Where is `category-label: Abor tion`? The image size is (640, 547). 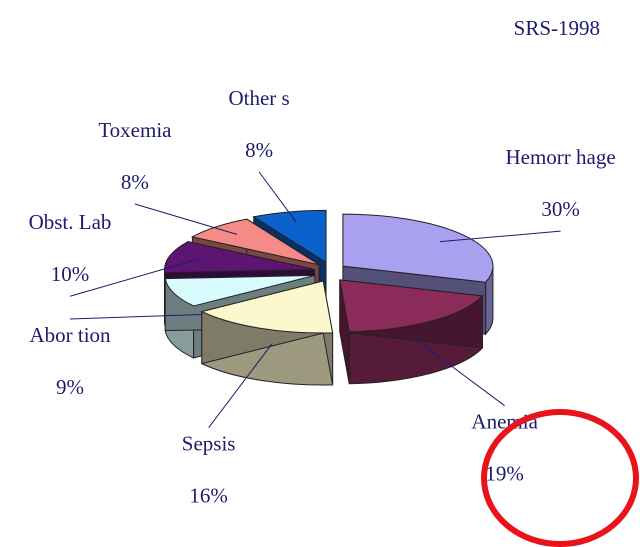
category-label: Abor tion is located at coordinates (70, 335).